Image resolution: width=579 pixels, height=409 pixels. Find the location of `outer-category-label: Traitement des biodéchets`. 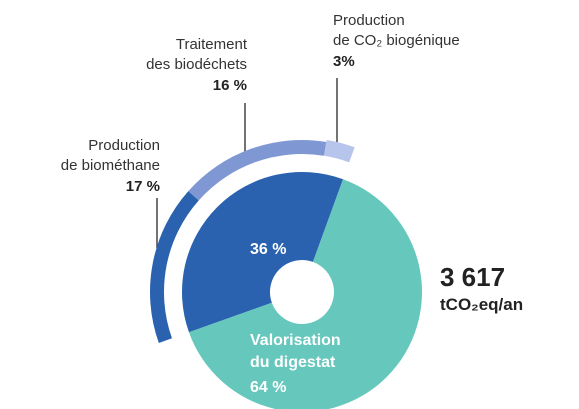

outer-category-label: Traitement des biodéchets is located at coordinates (197, 54).